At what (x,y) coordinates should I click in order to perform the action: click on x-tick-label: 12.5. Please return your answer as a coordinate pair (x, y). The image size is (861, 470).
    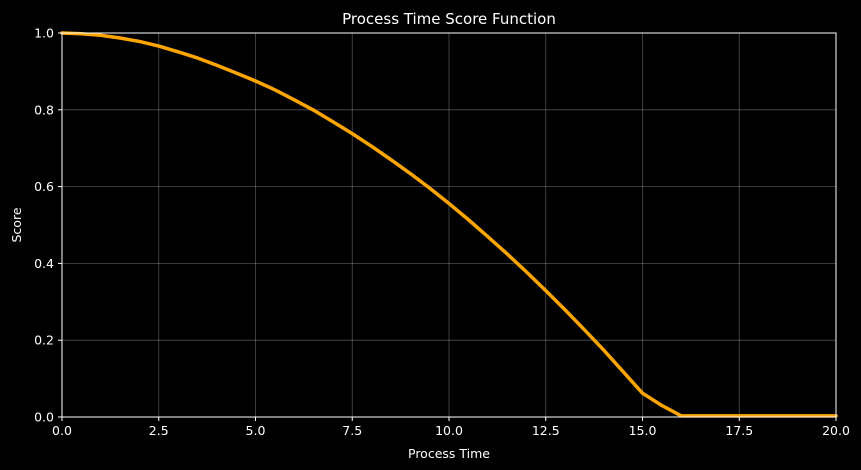
    Looking at the image, I should click on (546, 430).